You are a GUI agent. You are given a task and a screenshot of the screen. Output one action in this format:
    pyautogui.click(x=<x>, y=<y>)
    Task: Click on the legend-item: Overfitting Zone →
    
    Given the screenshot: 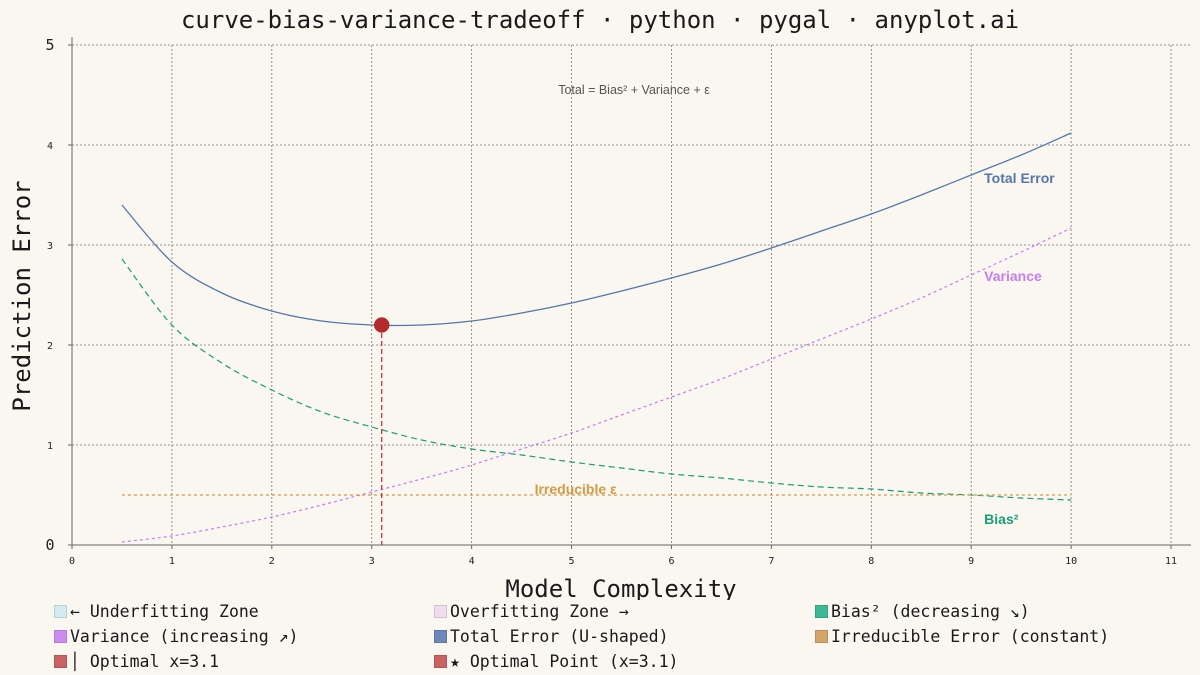 What is the action you would take?
    pyautogui.click(x=531, y=611)
    